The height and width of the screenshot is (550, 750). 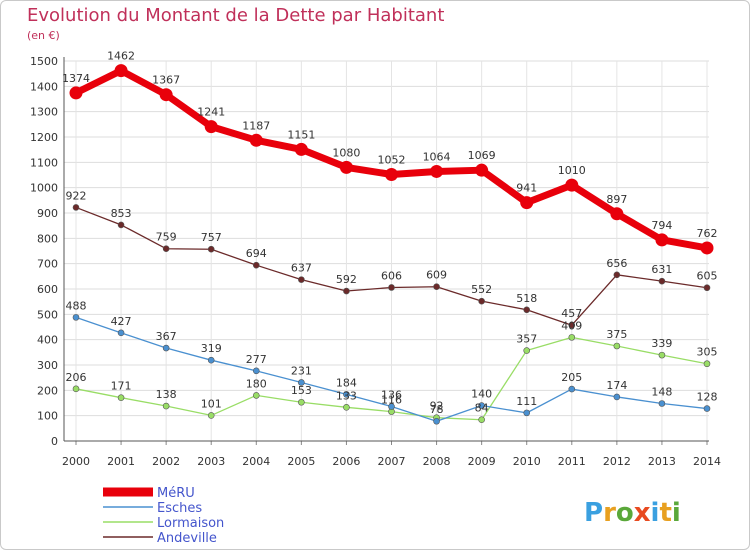 What do you see at coordinates (707, 461) in the screenshot?
I see `x-tick-label: 2014` at bounding box center [707, 461].